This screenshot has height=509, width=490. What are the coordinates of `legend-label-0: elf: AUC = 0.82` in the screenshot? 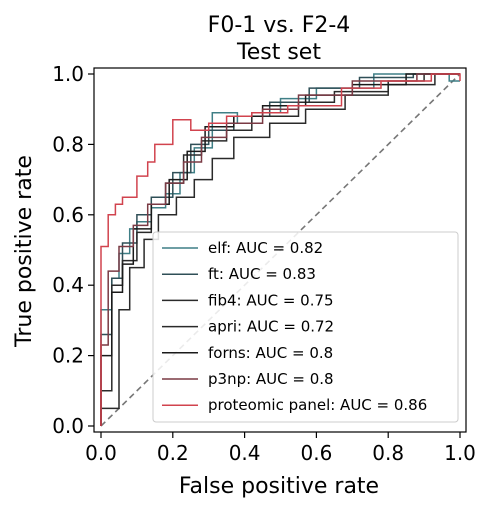 It's located at (265, 248).